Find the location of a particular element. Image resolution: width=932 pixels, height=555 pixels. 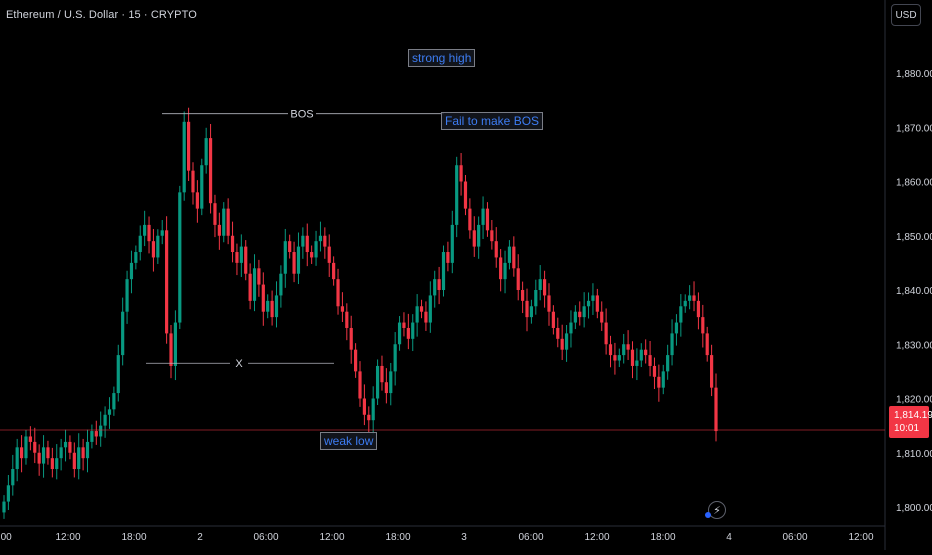

symbol-title: Ethereum / U.S. Dollar · 15 · CRYPTO is located at coordinates (101, 15).